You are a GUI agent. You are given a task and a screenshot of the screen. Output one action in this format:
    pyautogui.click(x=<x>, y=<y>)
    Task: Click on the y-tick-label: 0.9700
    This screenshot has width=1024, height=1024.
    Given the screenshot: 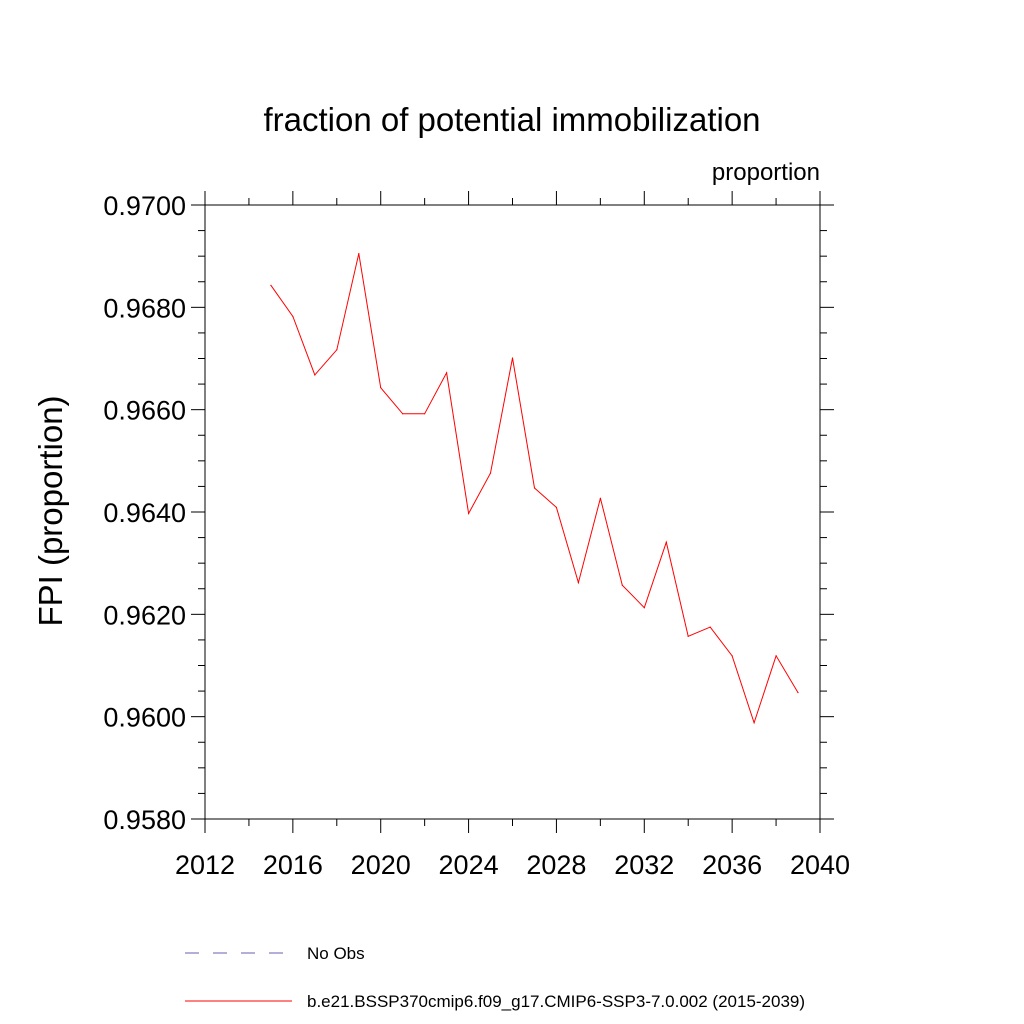 What is the action you would take?
    pyautogui.click(x=144, y=206)
    